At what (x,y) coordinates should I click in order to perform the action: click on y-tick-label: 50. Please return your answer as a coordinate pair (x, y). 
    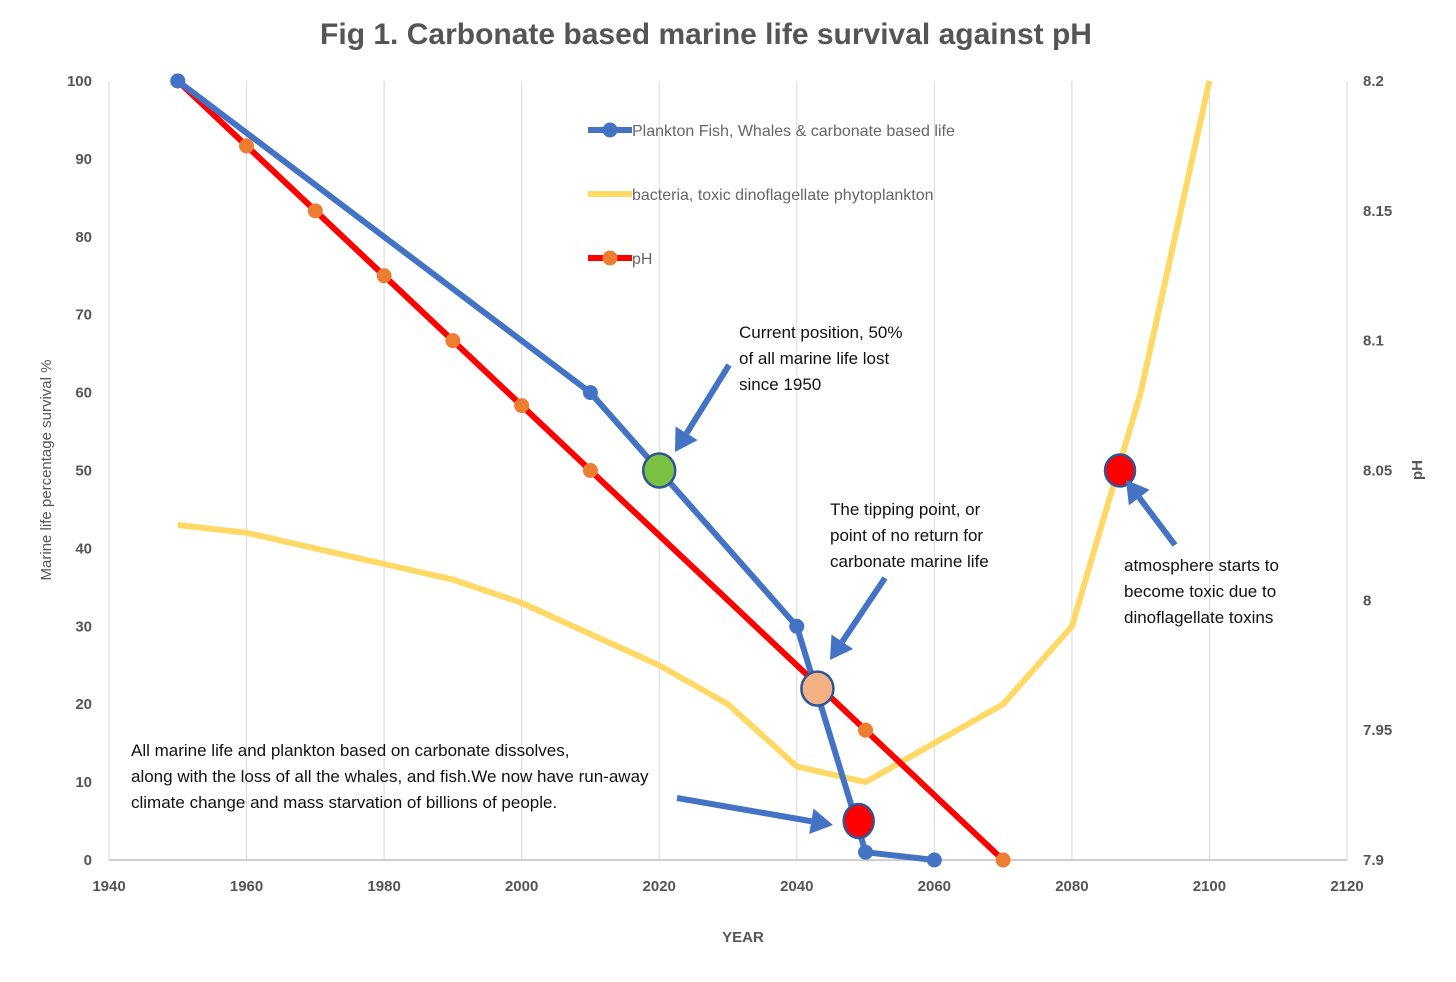
    Looking at the image, I should click on (83, 471).